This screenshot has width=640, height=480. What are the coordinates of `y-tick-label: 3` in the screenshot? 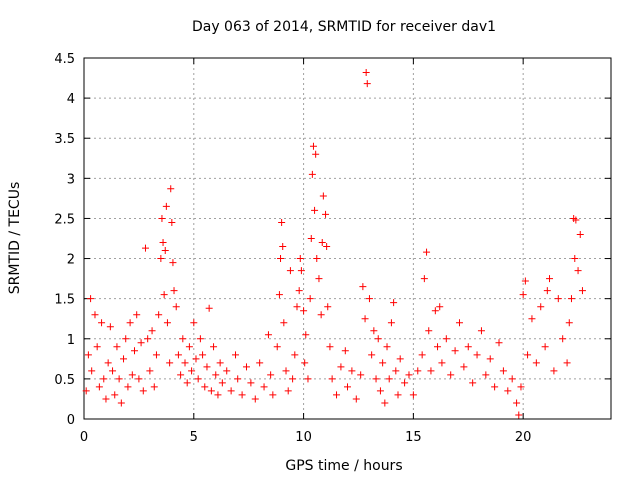 It's located at (71, 179).